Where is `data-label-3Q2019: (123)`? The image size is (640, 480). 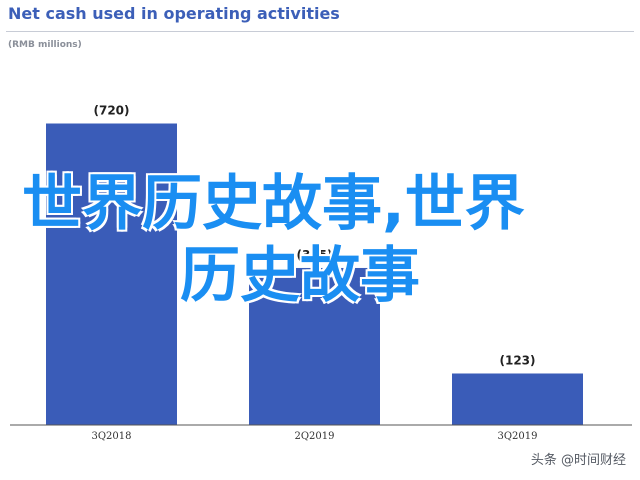
data-label-3Q2019: (123) is located at coordinates (517, 360).